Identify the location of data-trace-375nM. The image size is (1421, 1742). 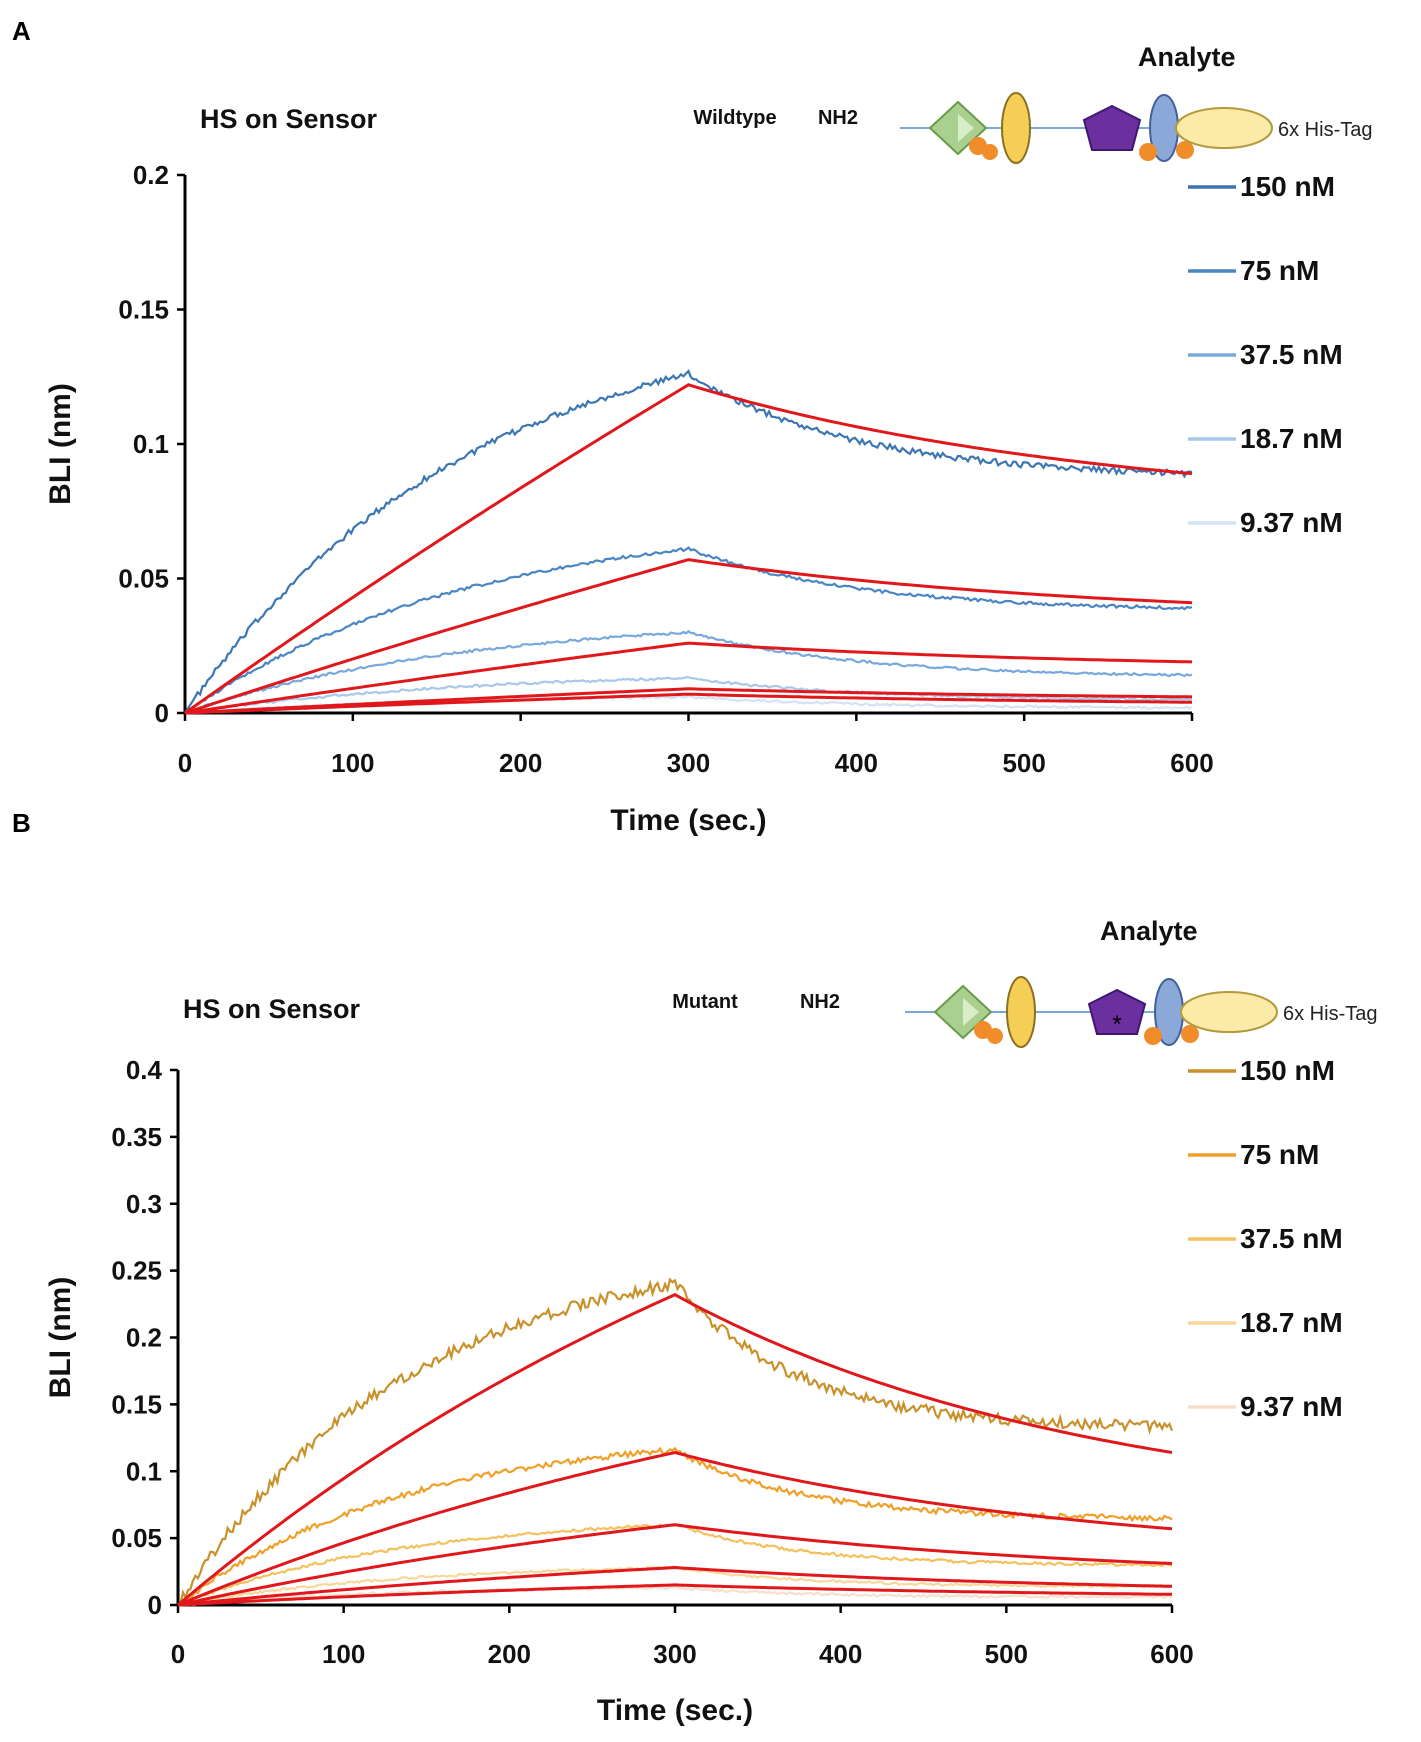
(688, 671).